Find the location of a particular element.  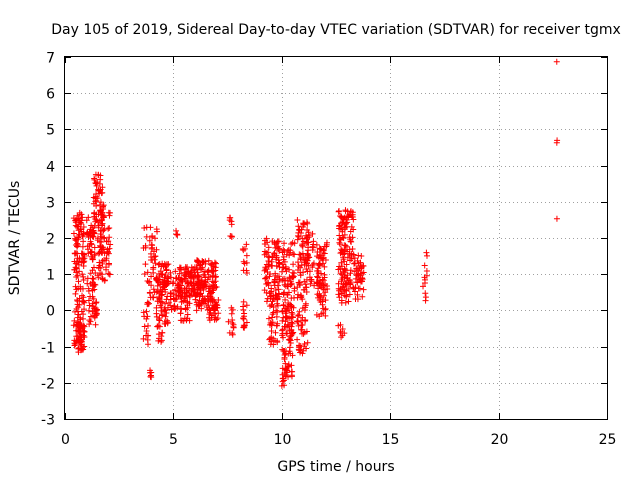

y-axis-title: SDTVAR / TECUs is located at coordinates (15, 238).